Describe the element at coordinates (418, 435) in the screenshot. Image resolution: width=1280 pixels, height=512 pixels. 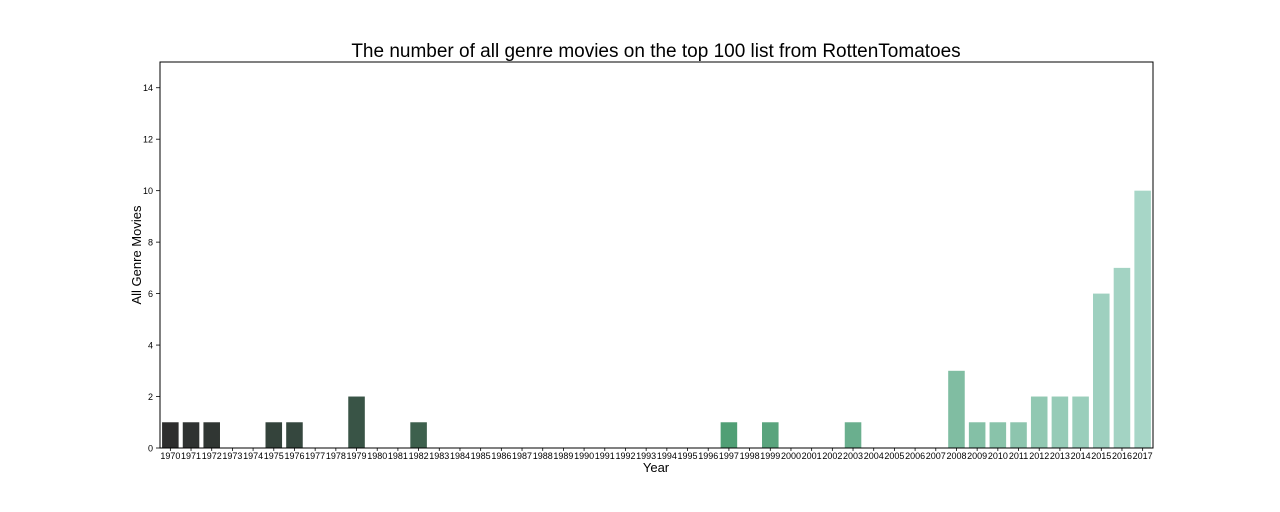
I see `bar-1982` at that location.